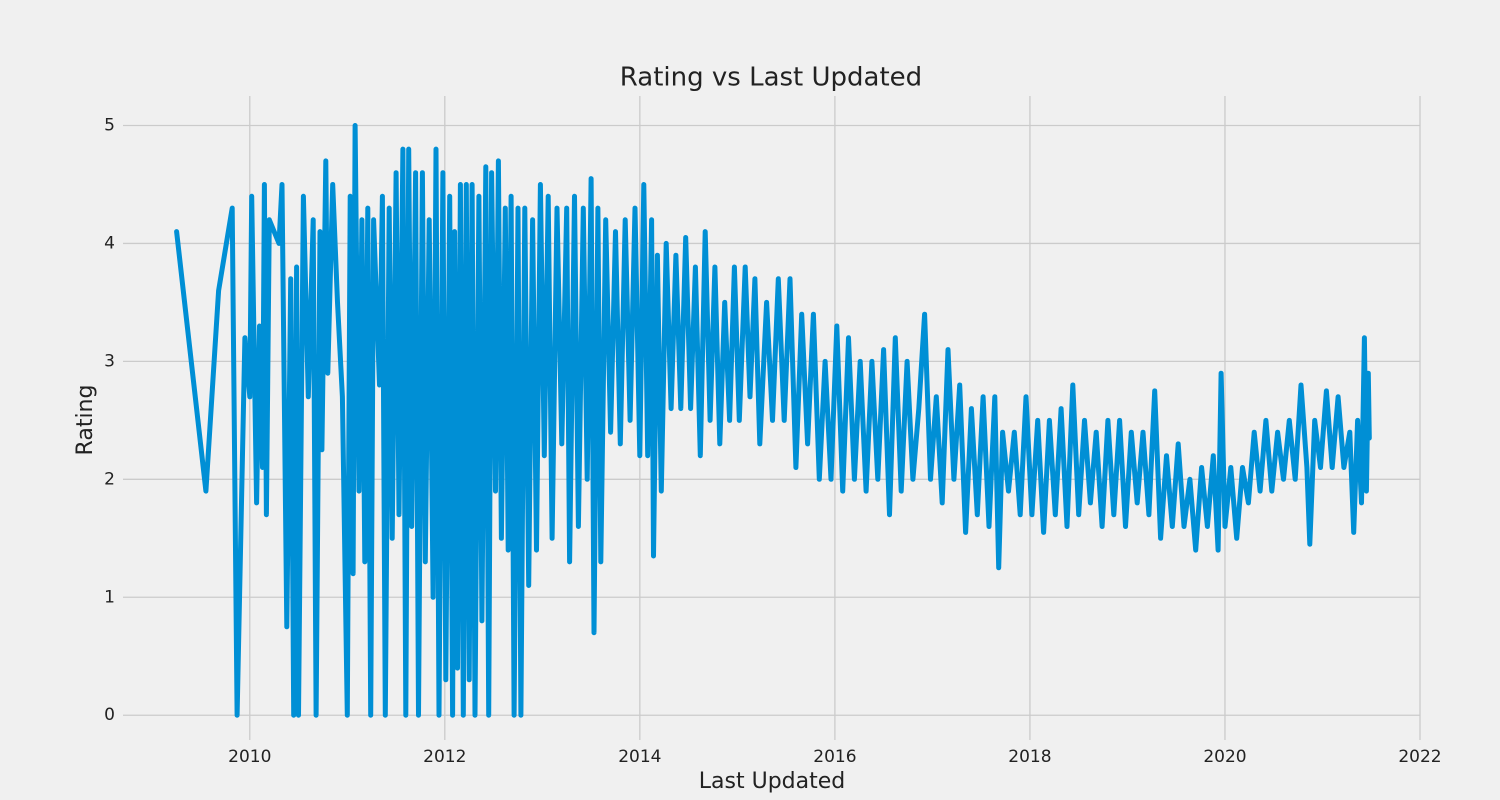 The image size is (1500, 800). What do you see at coordinates (1029, 757) in the screenshot?
I see `x-tick-label: 2018` at bounding box center [1029, 757].